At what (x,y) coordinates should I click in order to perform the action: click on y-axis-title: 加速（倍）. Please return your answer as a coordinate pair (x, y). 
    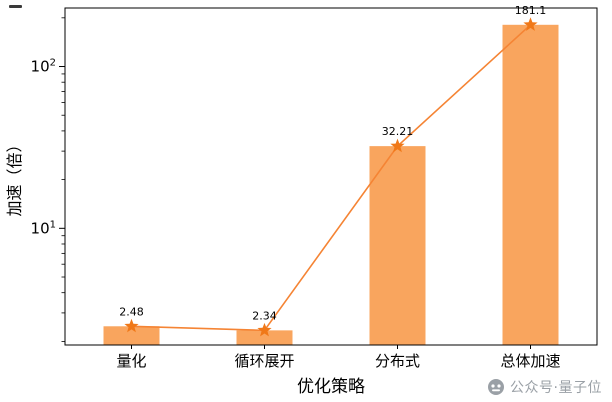
    Looking at the image, I should click on (14, 176).